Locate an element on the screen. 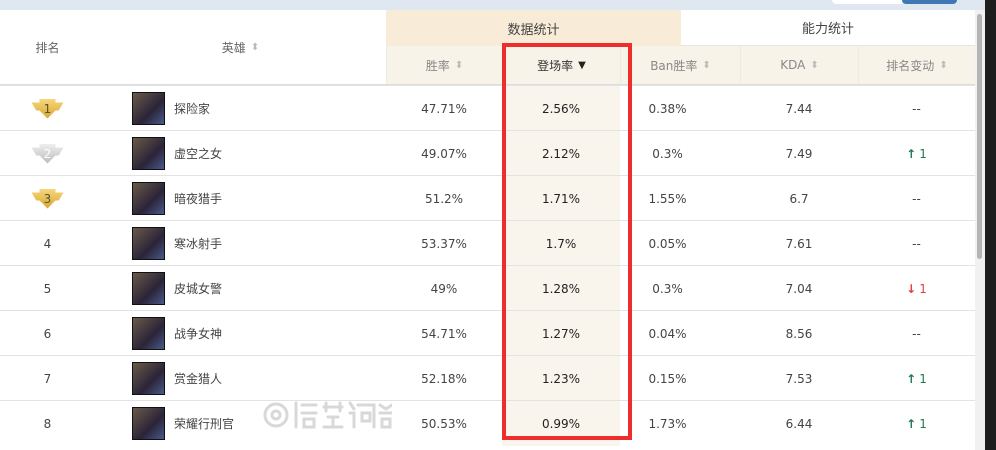  kda: 7.61 is located at coordinates (799, 243).